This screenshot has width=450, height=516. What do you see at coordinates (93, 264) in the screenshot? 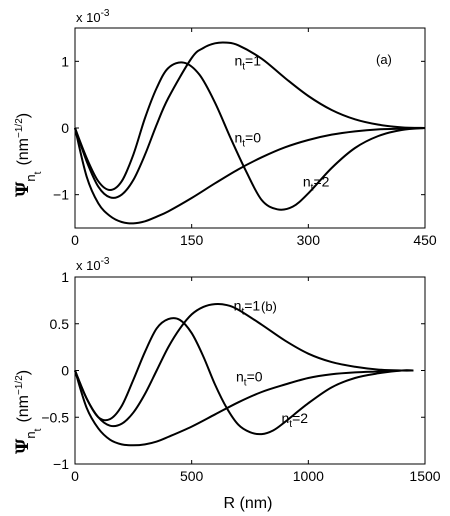
I see `panel-b-exponent: x 10-3` at bounding box center [93, 264].